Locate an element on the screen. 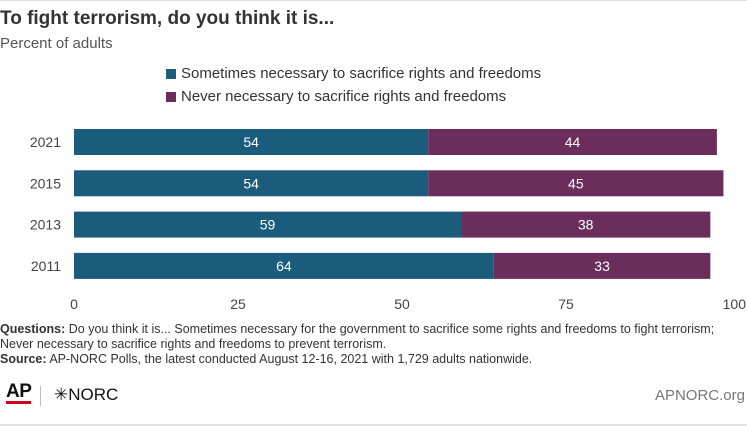 This screenshot has height=426, width=747. data-label-2021-series-1: 44 is located at coordinates (573, 142).